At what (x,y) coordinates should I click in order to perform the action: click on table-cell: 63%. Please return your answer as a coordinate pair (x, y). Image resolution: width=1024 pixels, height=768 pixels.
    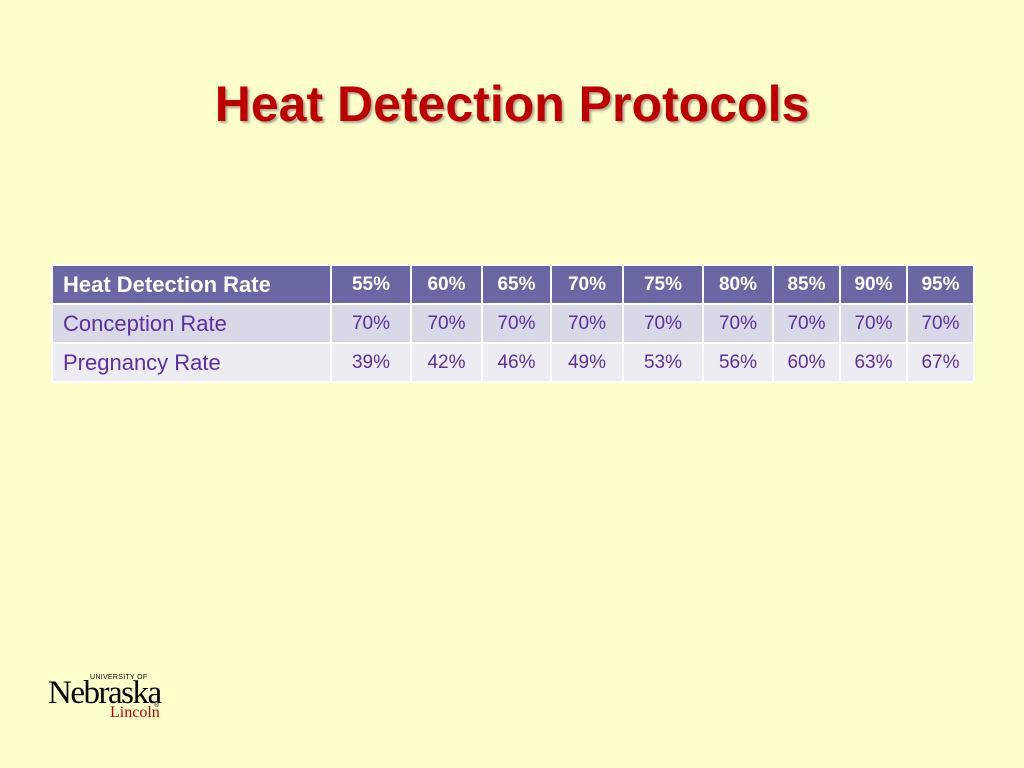
    Looking at the image, I should click on (873, 362).